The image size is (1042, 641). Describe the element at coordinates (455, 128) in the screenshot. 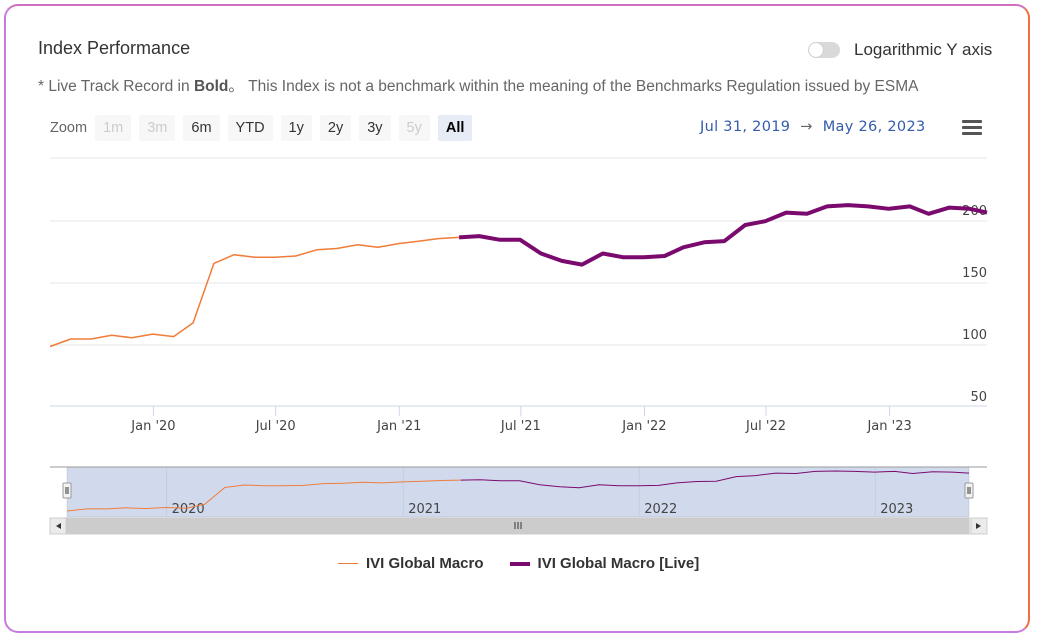

I see `range-button-all: All` at that location.